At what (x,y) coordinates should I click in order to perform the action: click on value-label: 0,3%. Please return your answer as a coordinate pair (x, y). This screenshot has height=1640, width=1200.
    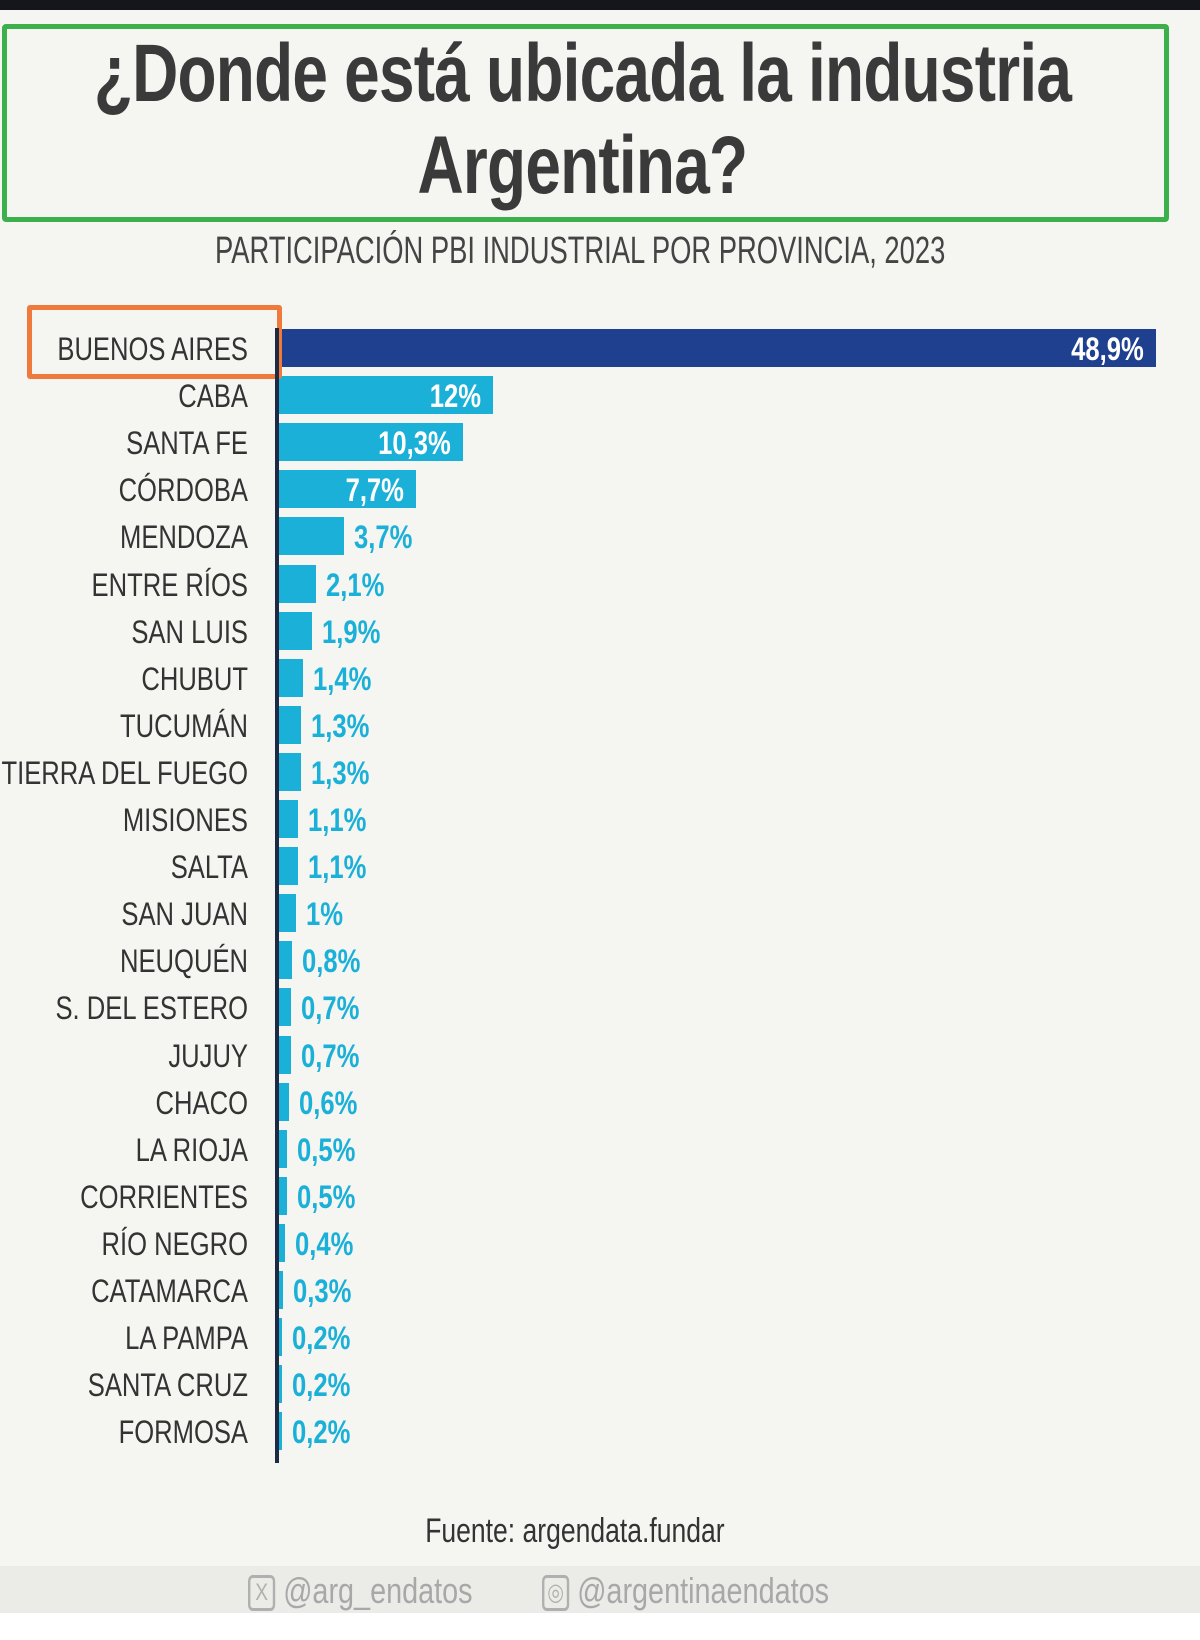
    Looking at the image, I should click on (322, 1291).